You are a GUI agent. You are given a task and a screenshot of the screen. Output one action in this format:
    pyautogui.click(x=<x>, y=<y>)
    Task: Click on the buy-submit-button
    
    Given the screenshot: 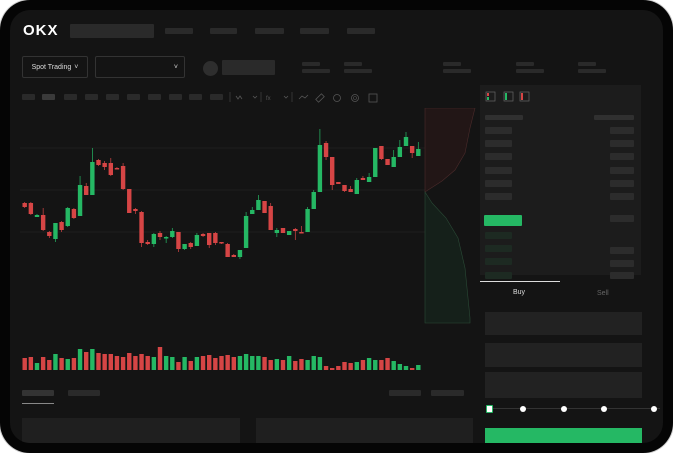 What is the action you would take?
    pyautogui.click(x=563, y=435)
    